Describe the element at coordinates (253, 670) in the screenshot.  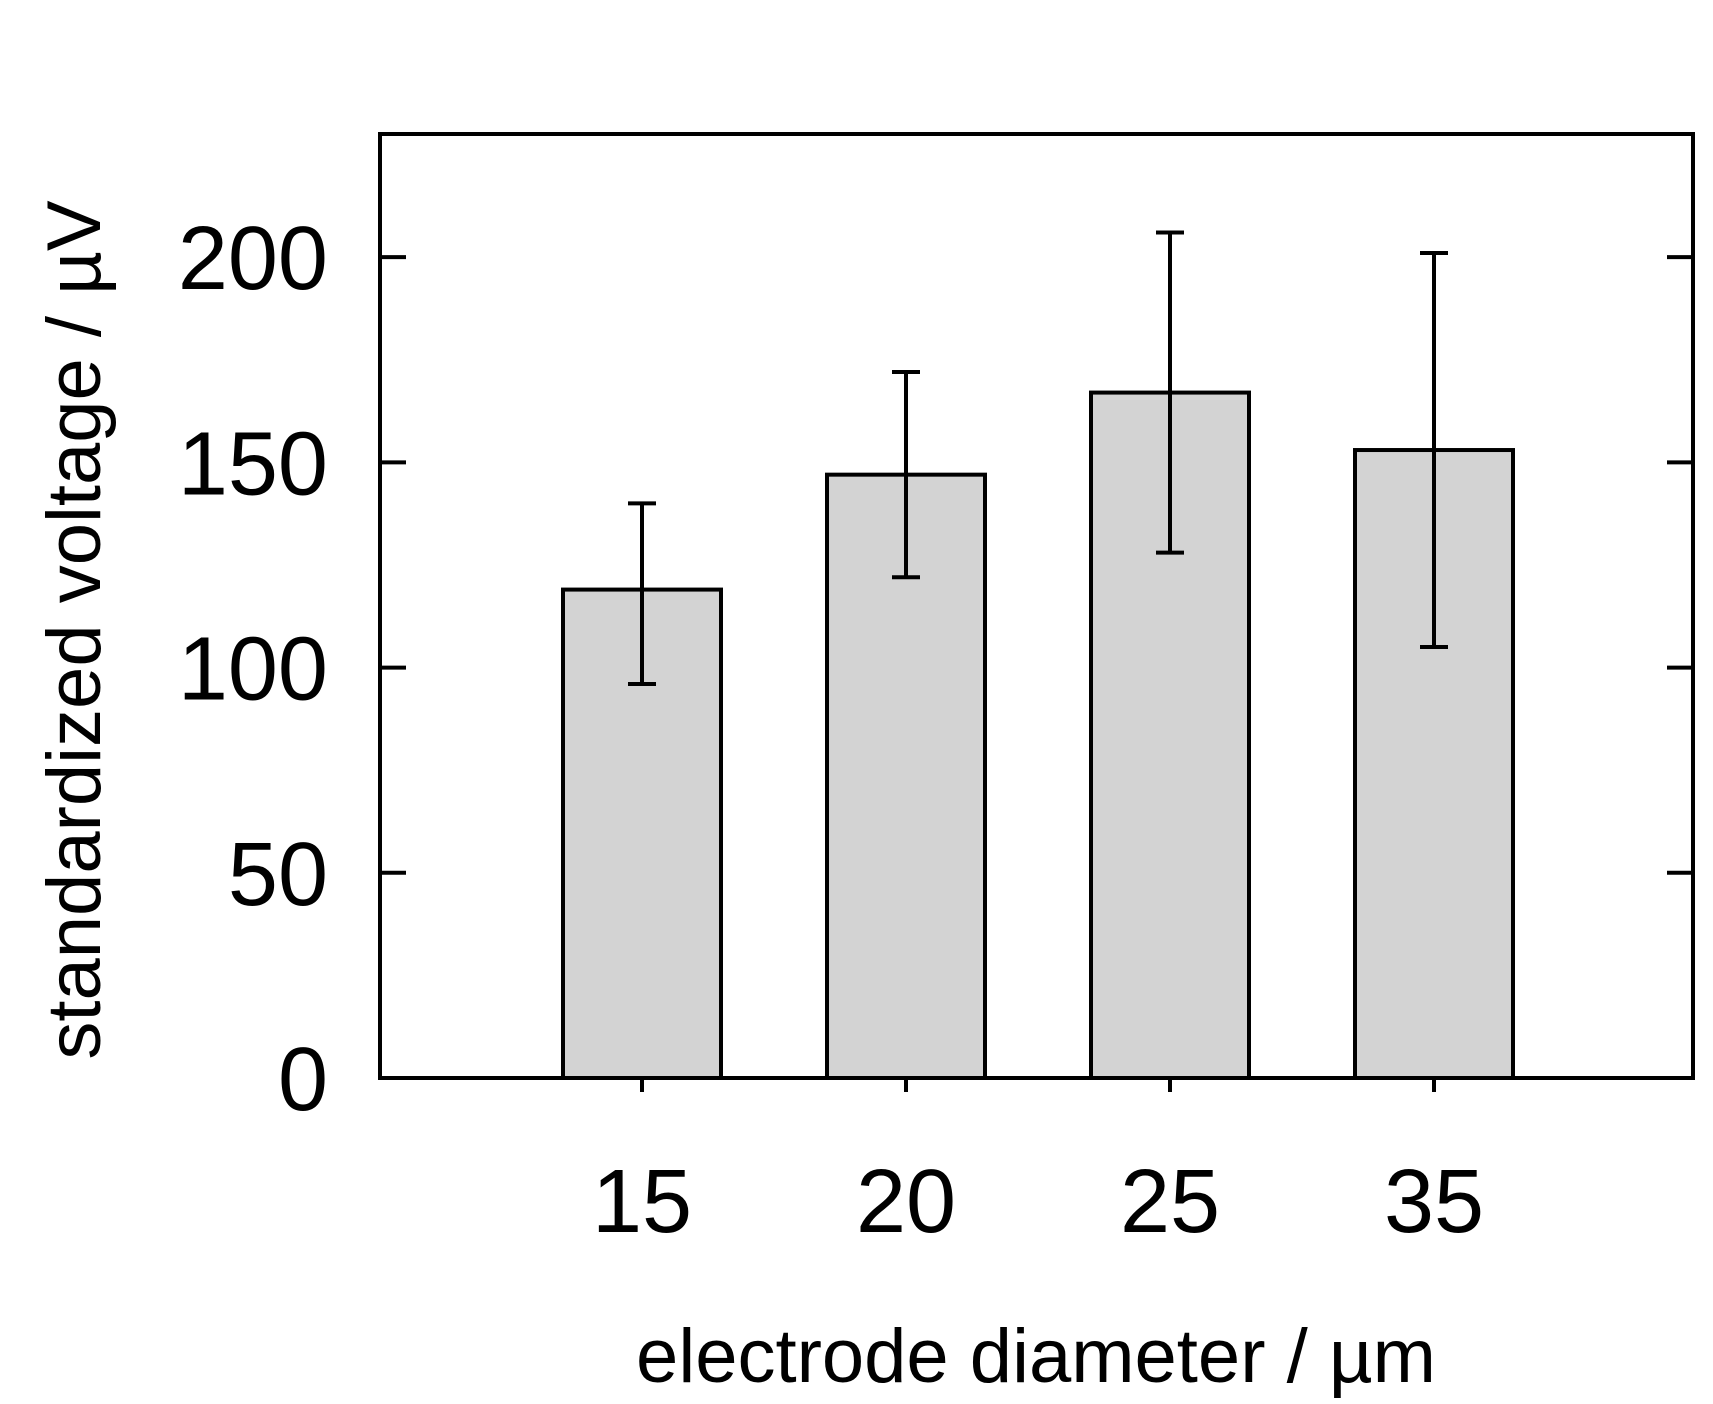
I see `y-tick-label-100: 100` at that location.